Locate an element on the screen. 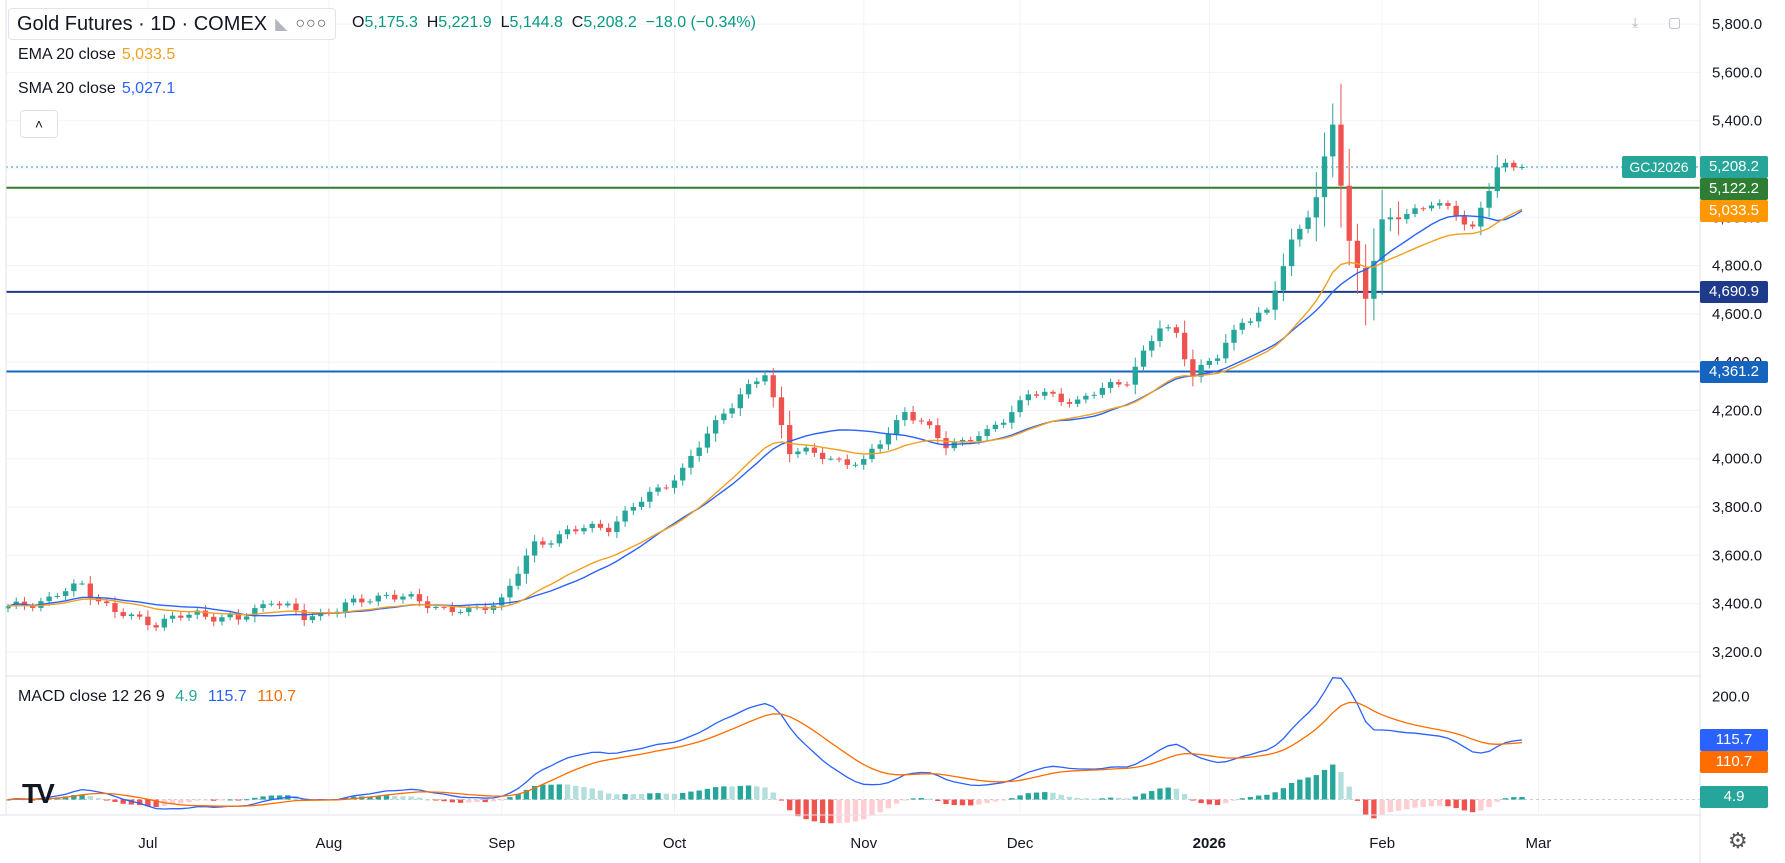 The image size is (1785, 863). macd-legend: MACD close 12 26 9 4.9 115.7 110.7 is located at coordinates (157, 696).